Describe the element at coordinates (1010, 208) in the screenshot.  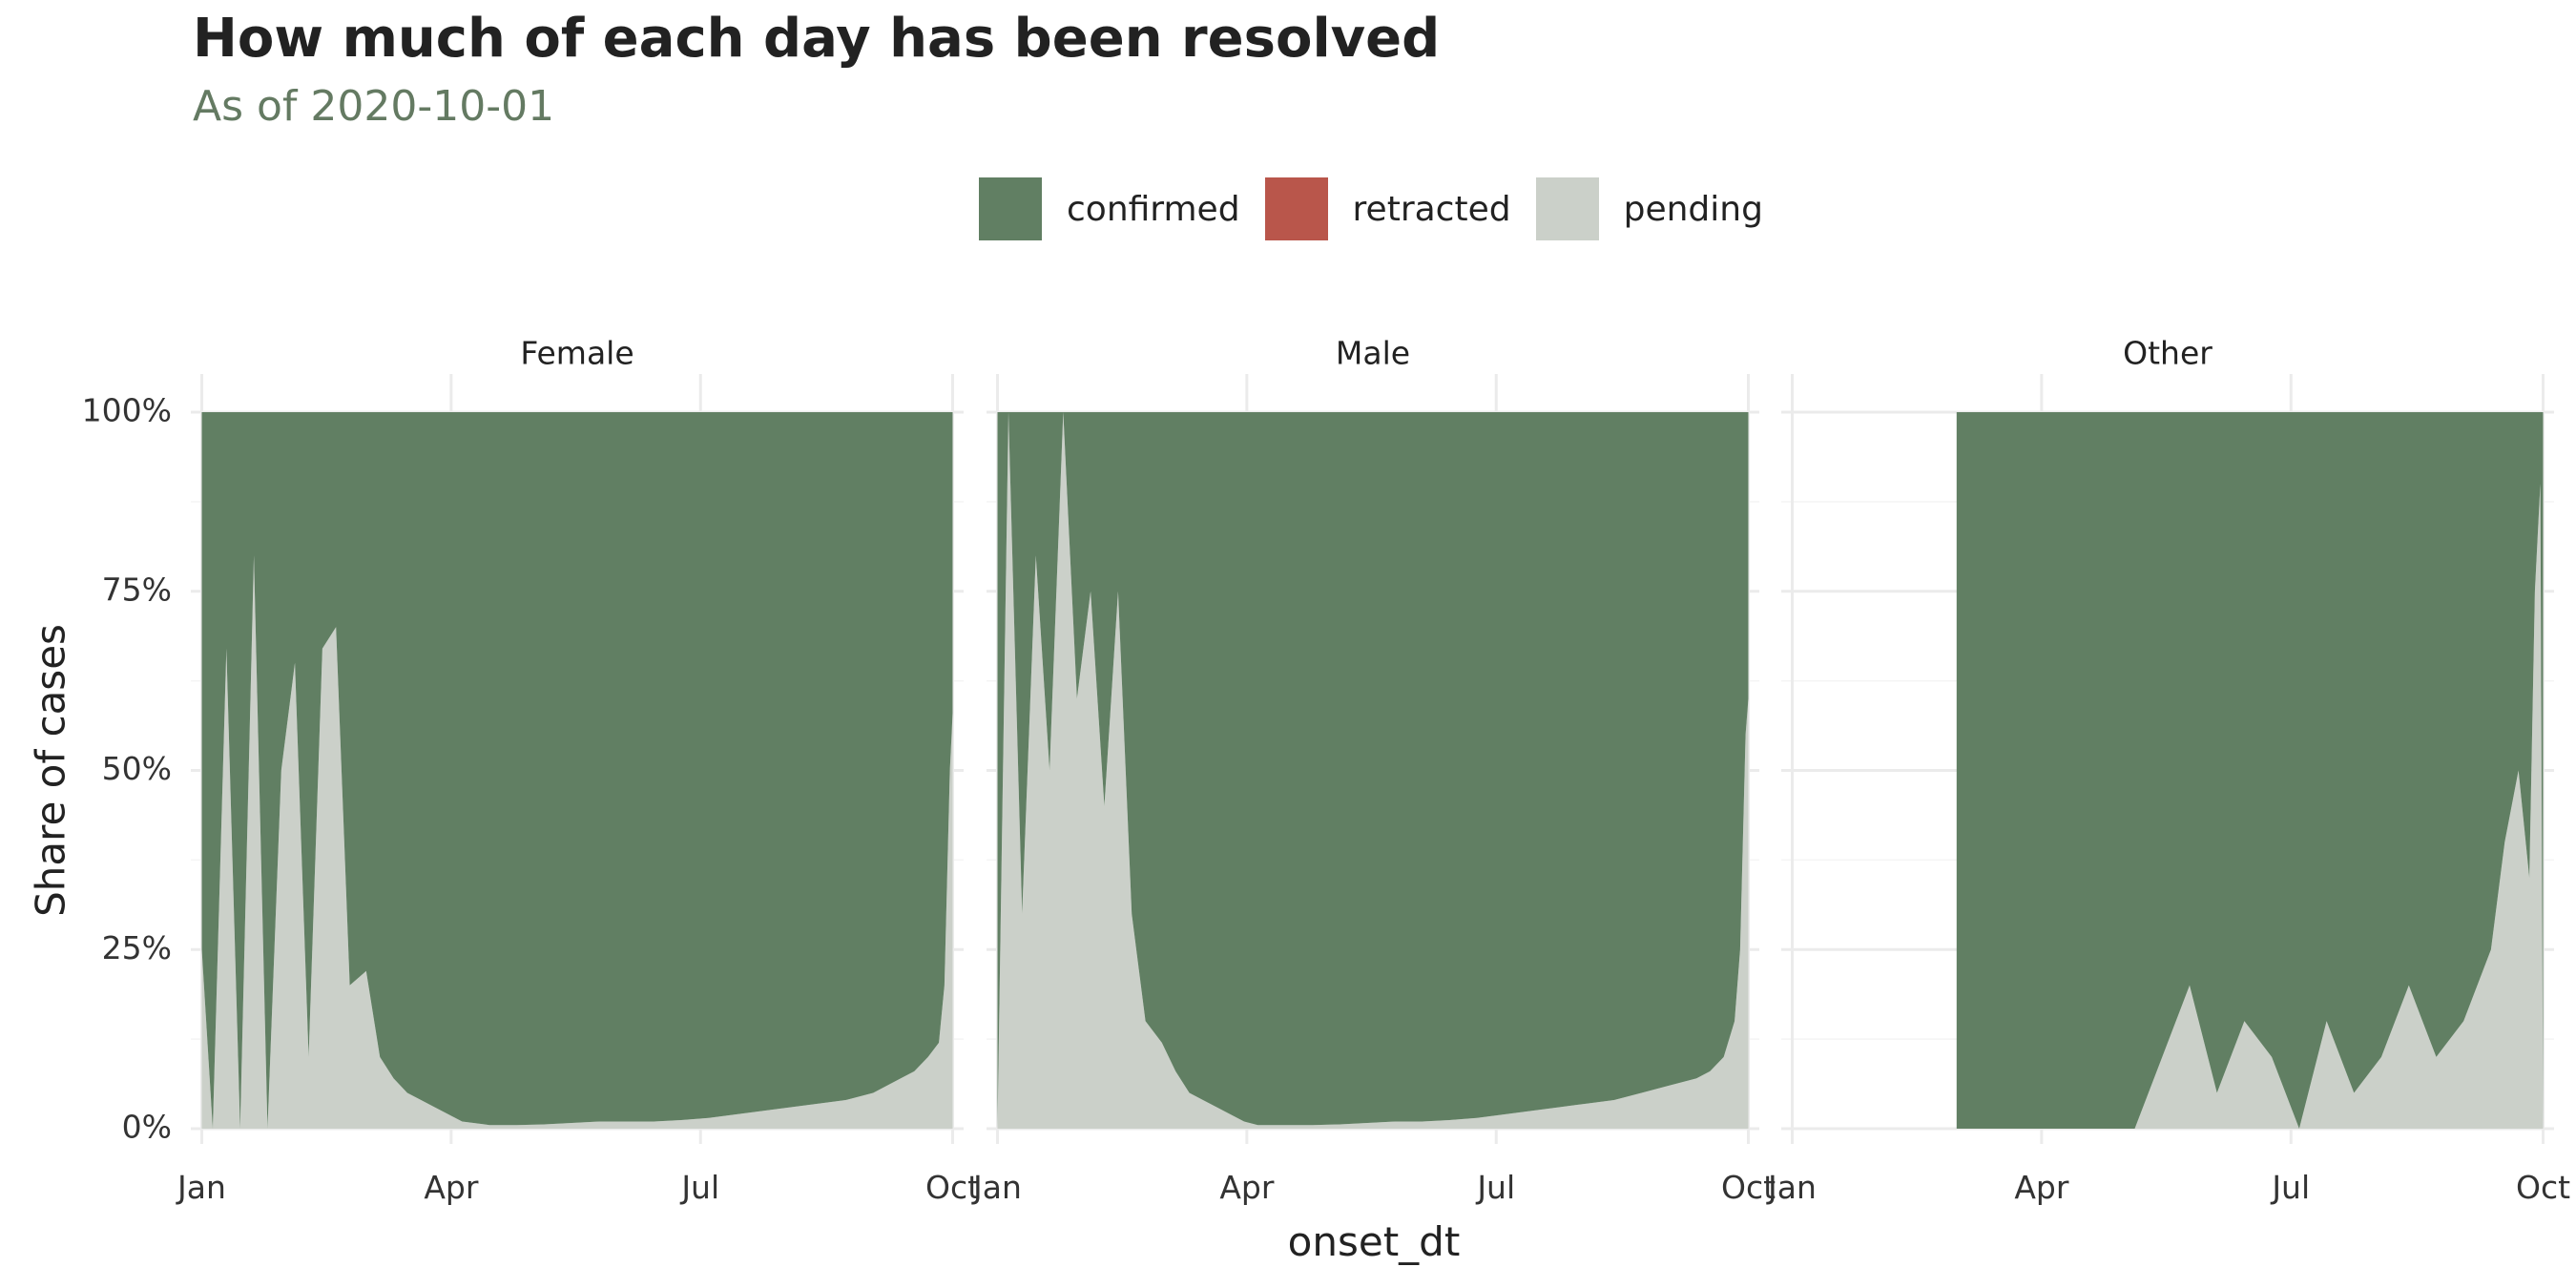
I see `legend-swatch-confirmed` at that location.